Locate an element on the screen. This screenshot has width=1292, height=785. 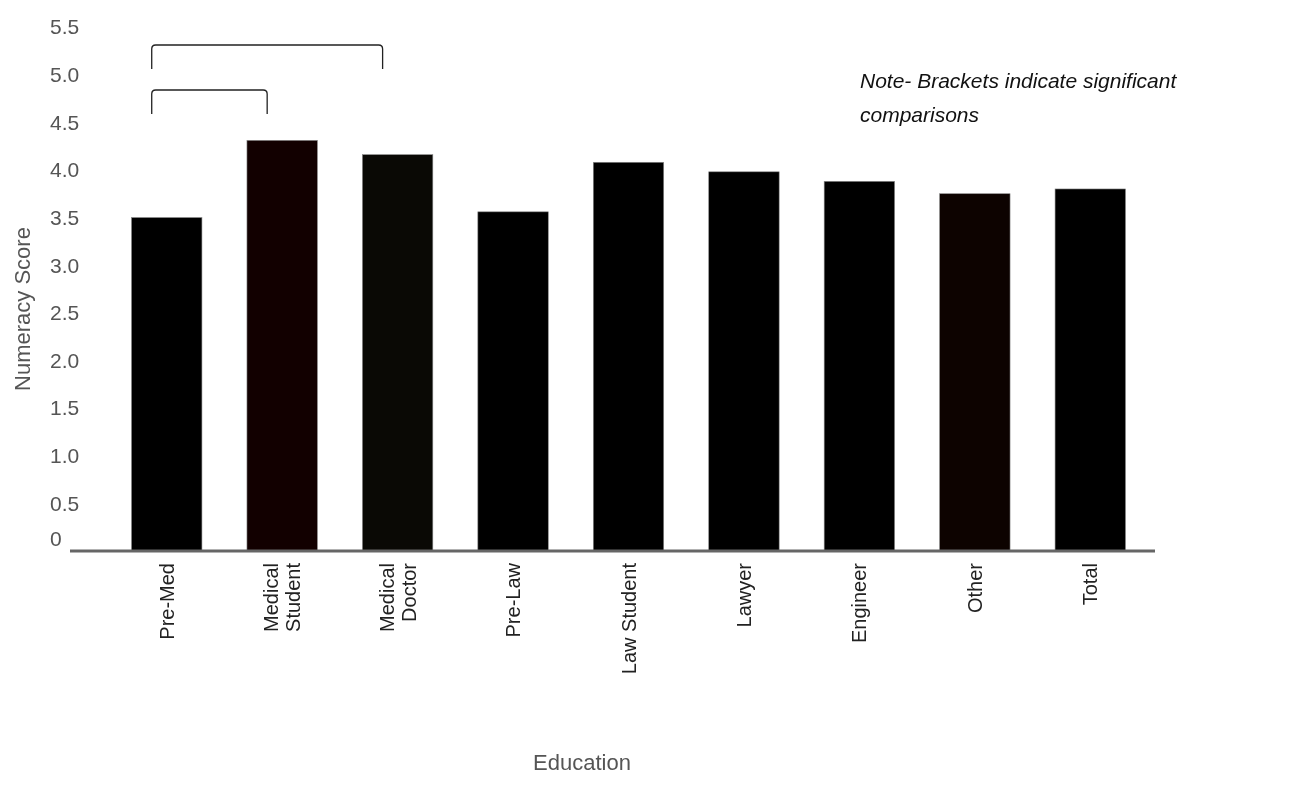
y-axis-title: Numeracy Score is located at coordinates (22, 309).